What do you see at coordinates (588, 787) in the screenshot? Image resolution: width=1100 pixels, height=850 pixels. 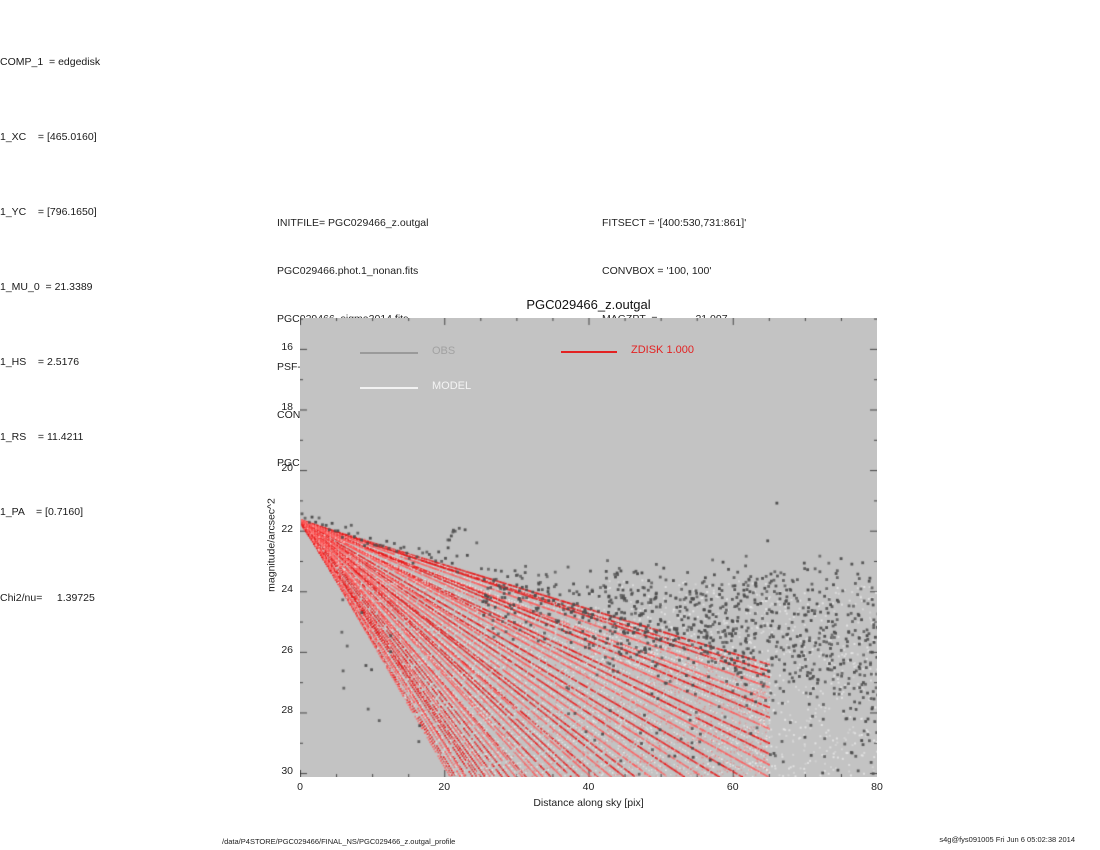 I see `x-tick-label: 40` at bounding box center [588, 787].